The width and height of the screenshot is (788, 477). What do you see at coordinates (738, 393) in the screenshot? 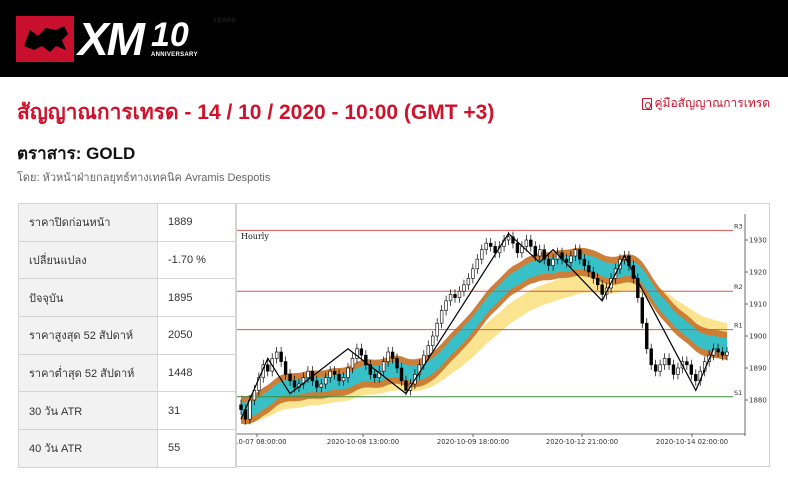
I see `level-label: S1` at bounding box center [738, 393].